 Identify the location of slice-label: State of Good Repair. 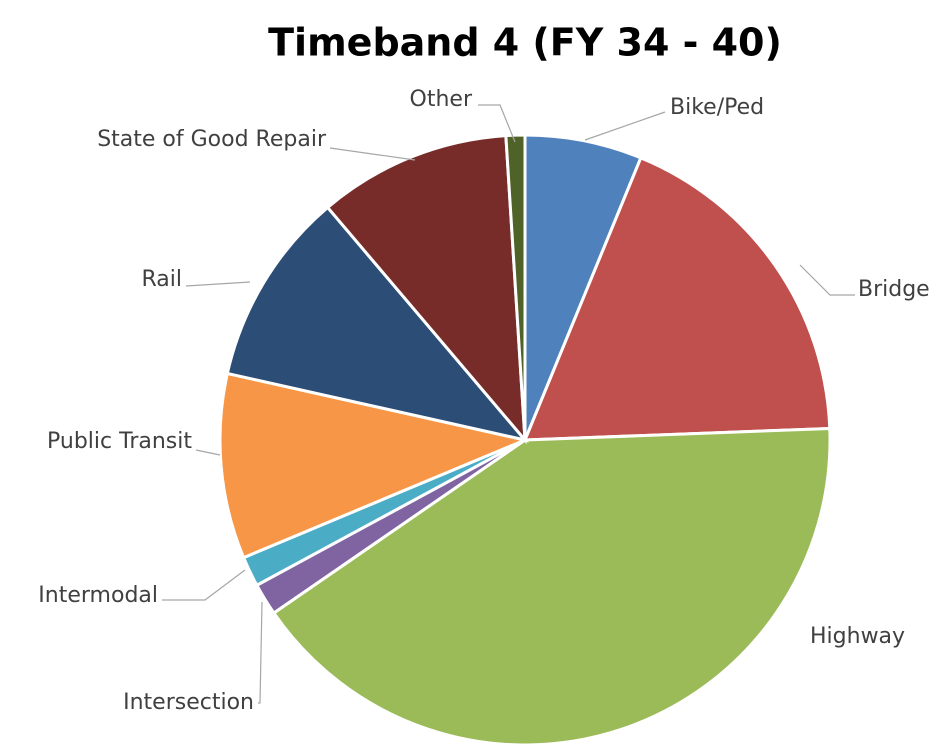
(212, 139).